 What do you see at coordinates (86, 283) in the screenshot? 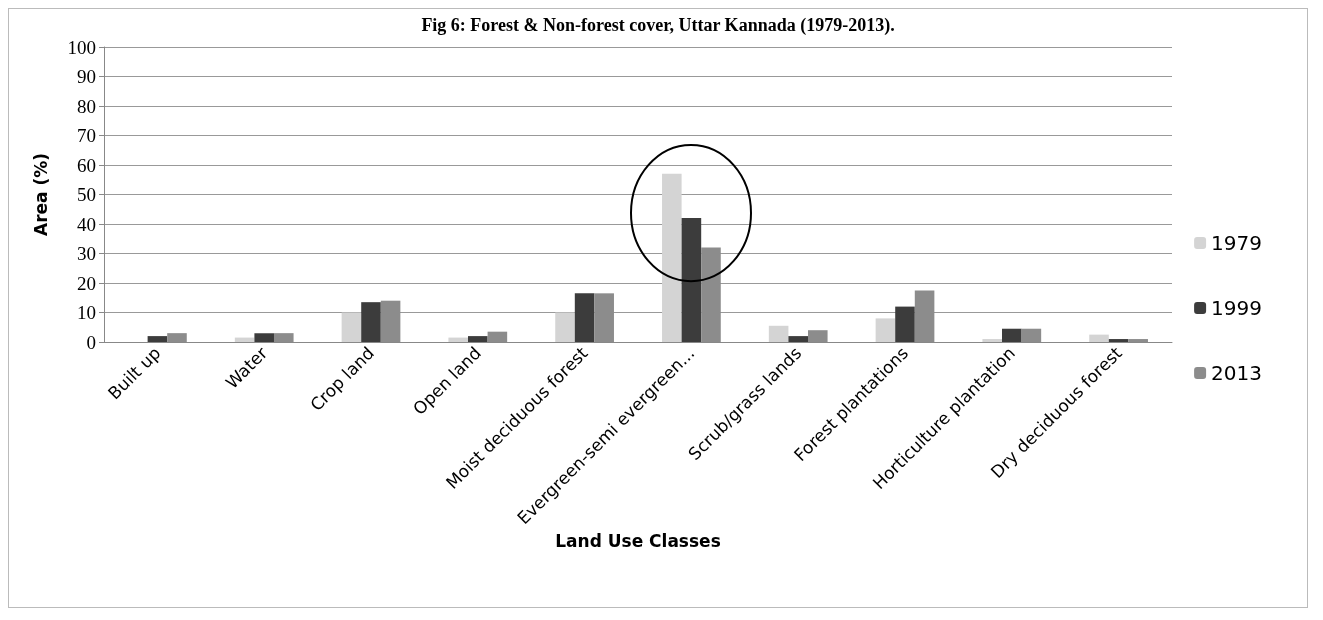
I see `y-tick-label: 20` at bounding box center [86, 283].